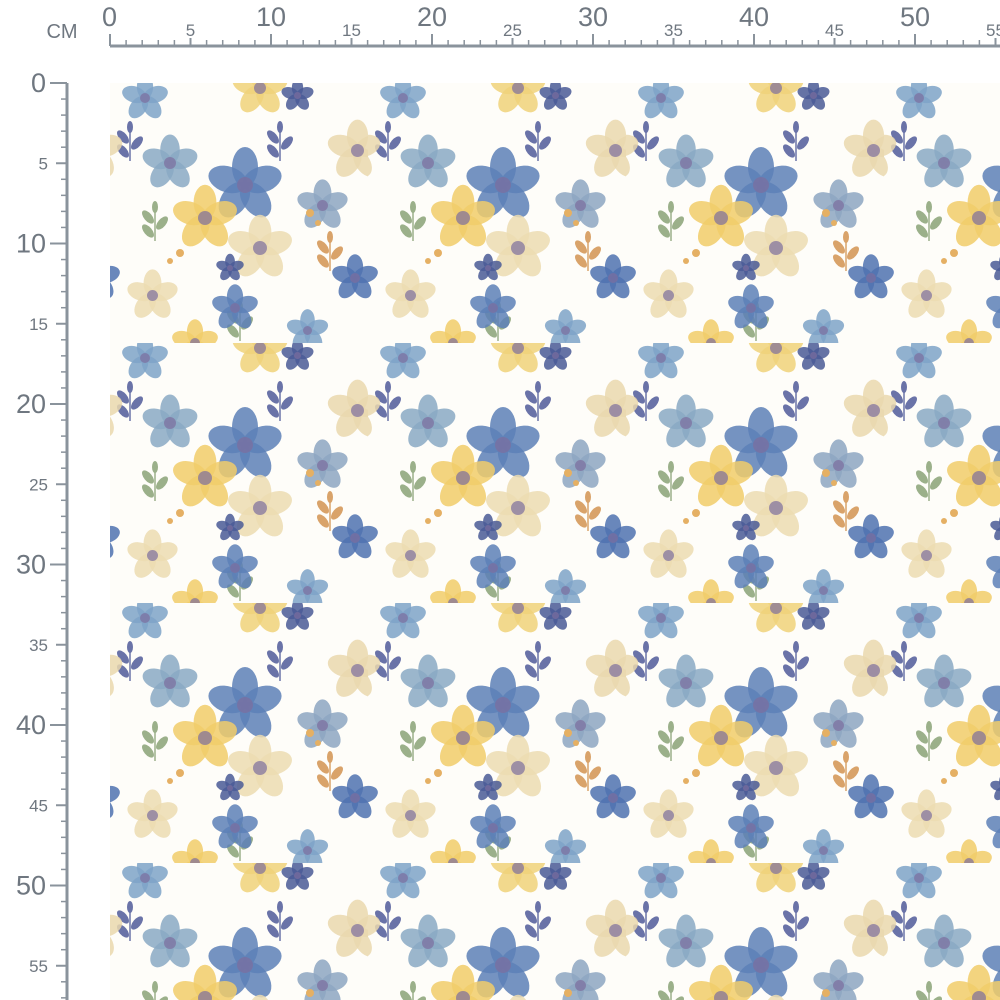  I want to click on left-tick-label: 20, so click(31, 404).